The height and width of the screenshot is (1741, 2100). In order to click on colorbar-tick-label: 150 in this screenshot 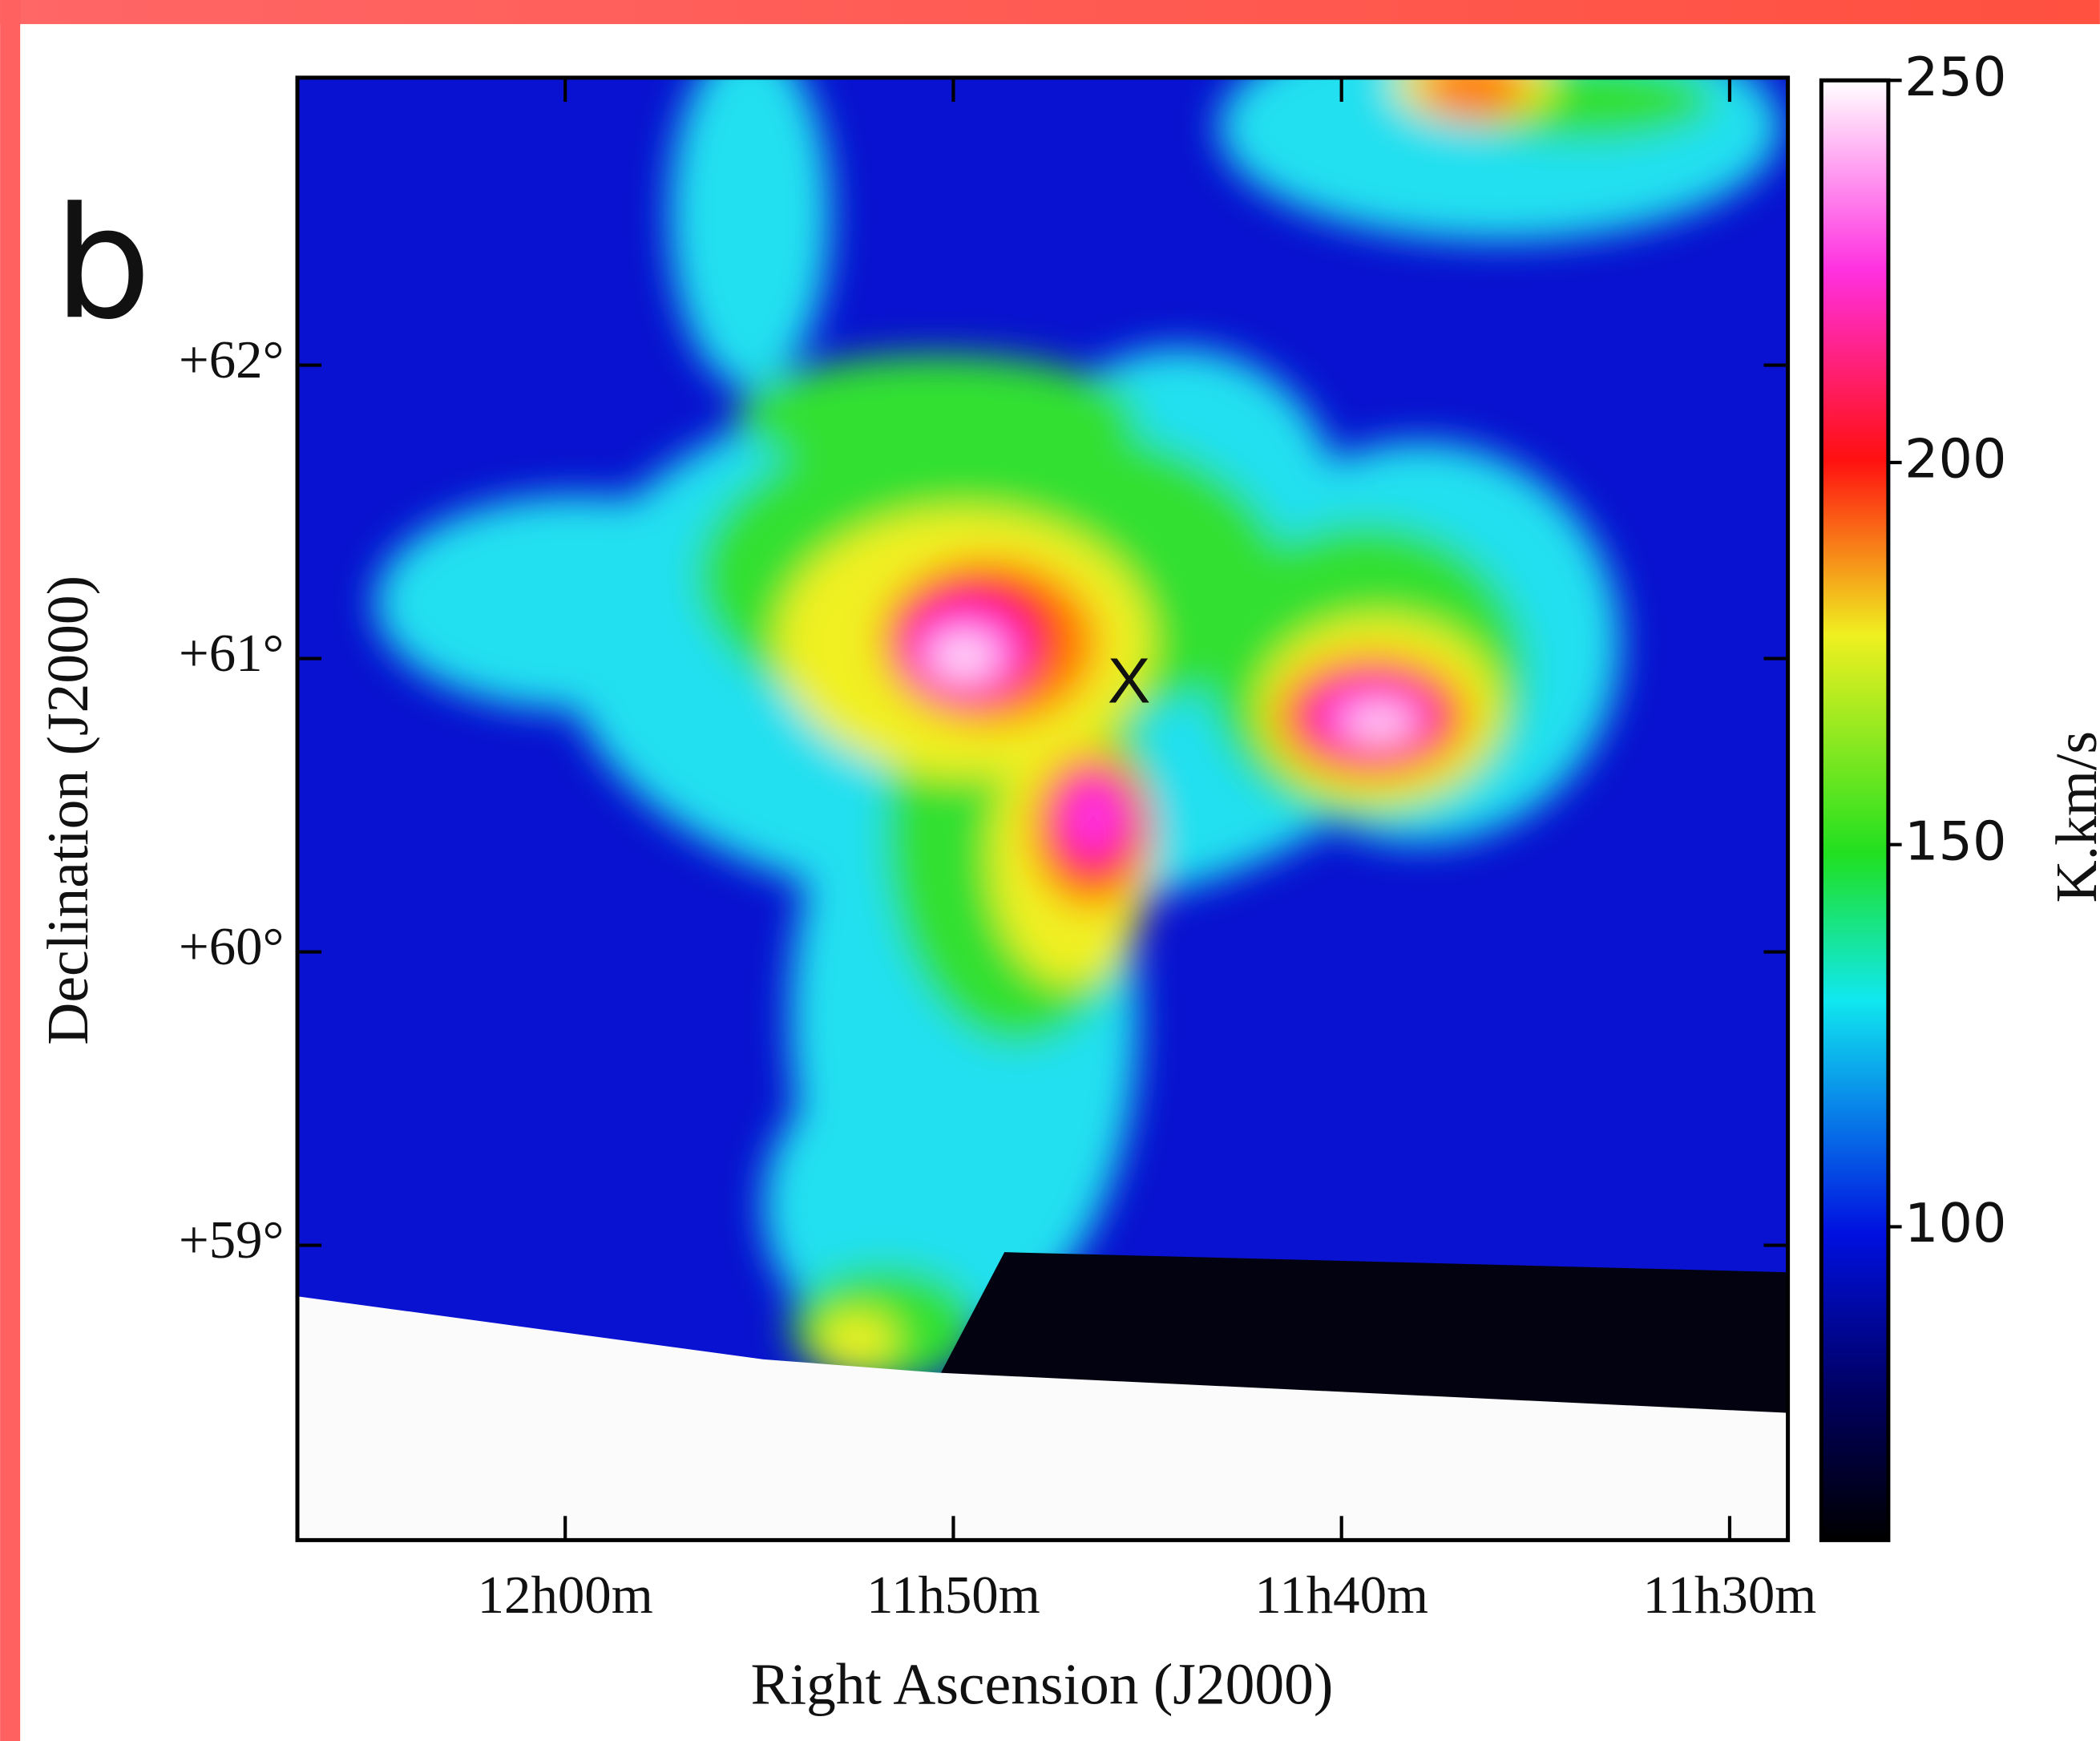, I will do `click(1955, 841)`.